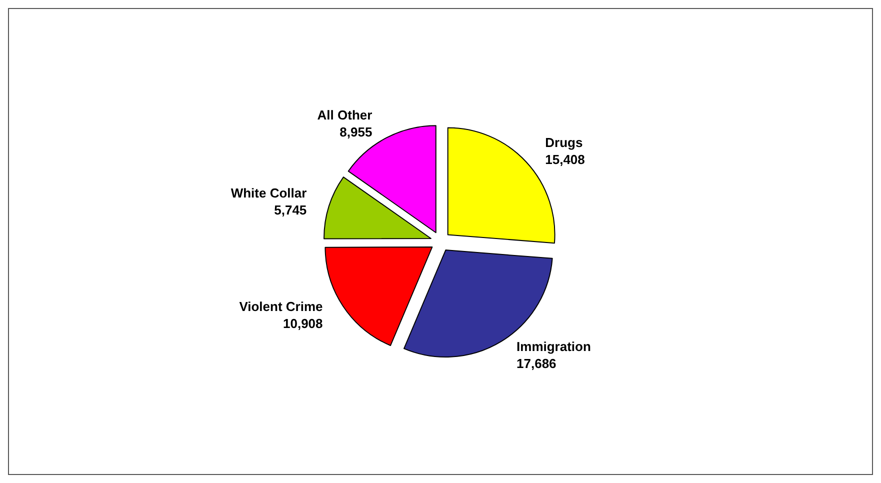  What do you see at coordinates (536, 364) in the screenshot?
I see `data-label: 17,686` at bounding box center [536, 364].